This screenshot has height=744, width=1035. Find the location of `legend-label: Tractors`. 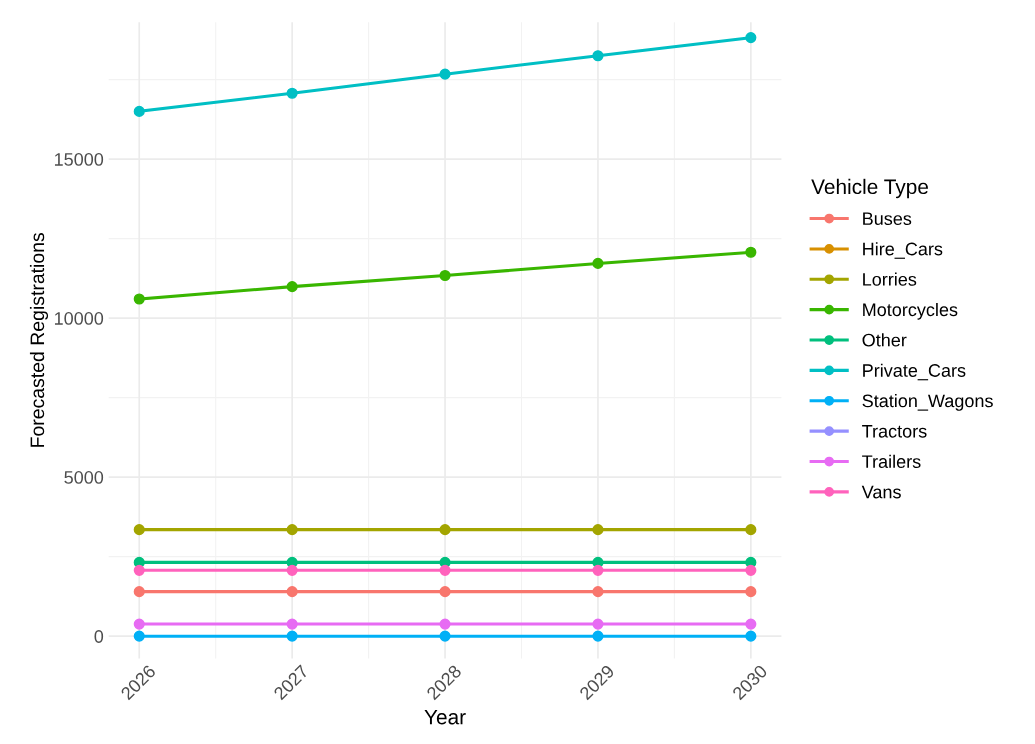

legend-label: Tractors is located at coordinates (894, 431).